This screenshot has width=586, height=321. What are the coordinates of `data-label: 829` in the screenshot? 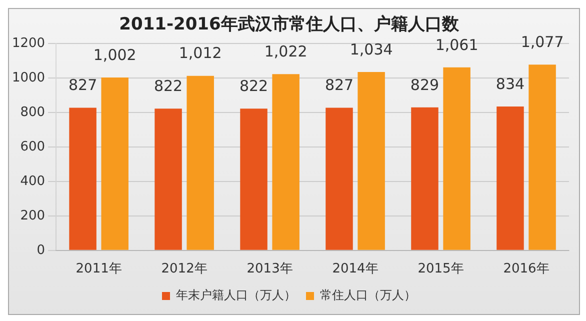 It's located at (425, 85).